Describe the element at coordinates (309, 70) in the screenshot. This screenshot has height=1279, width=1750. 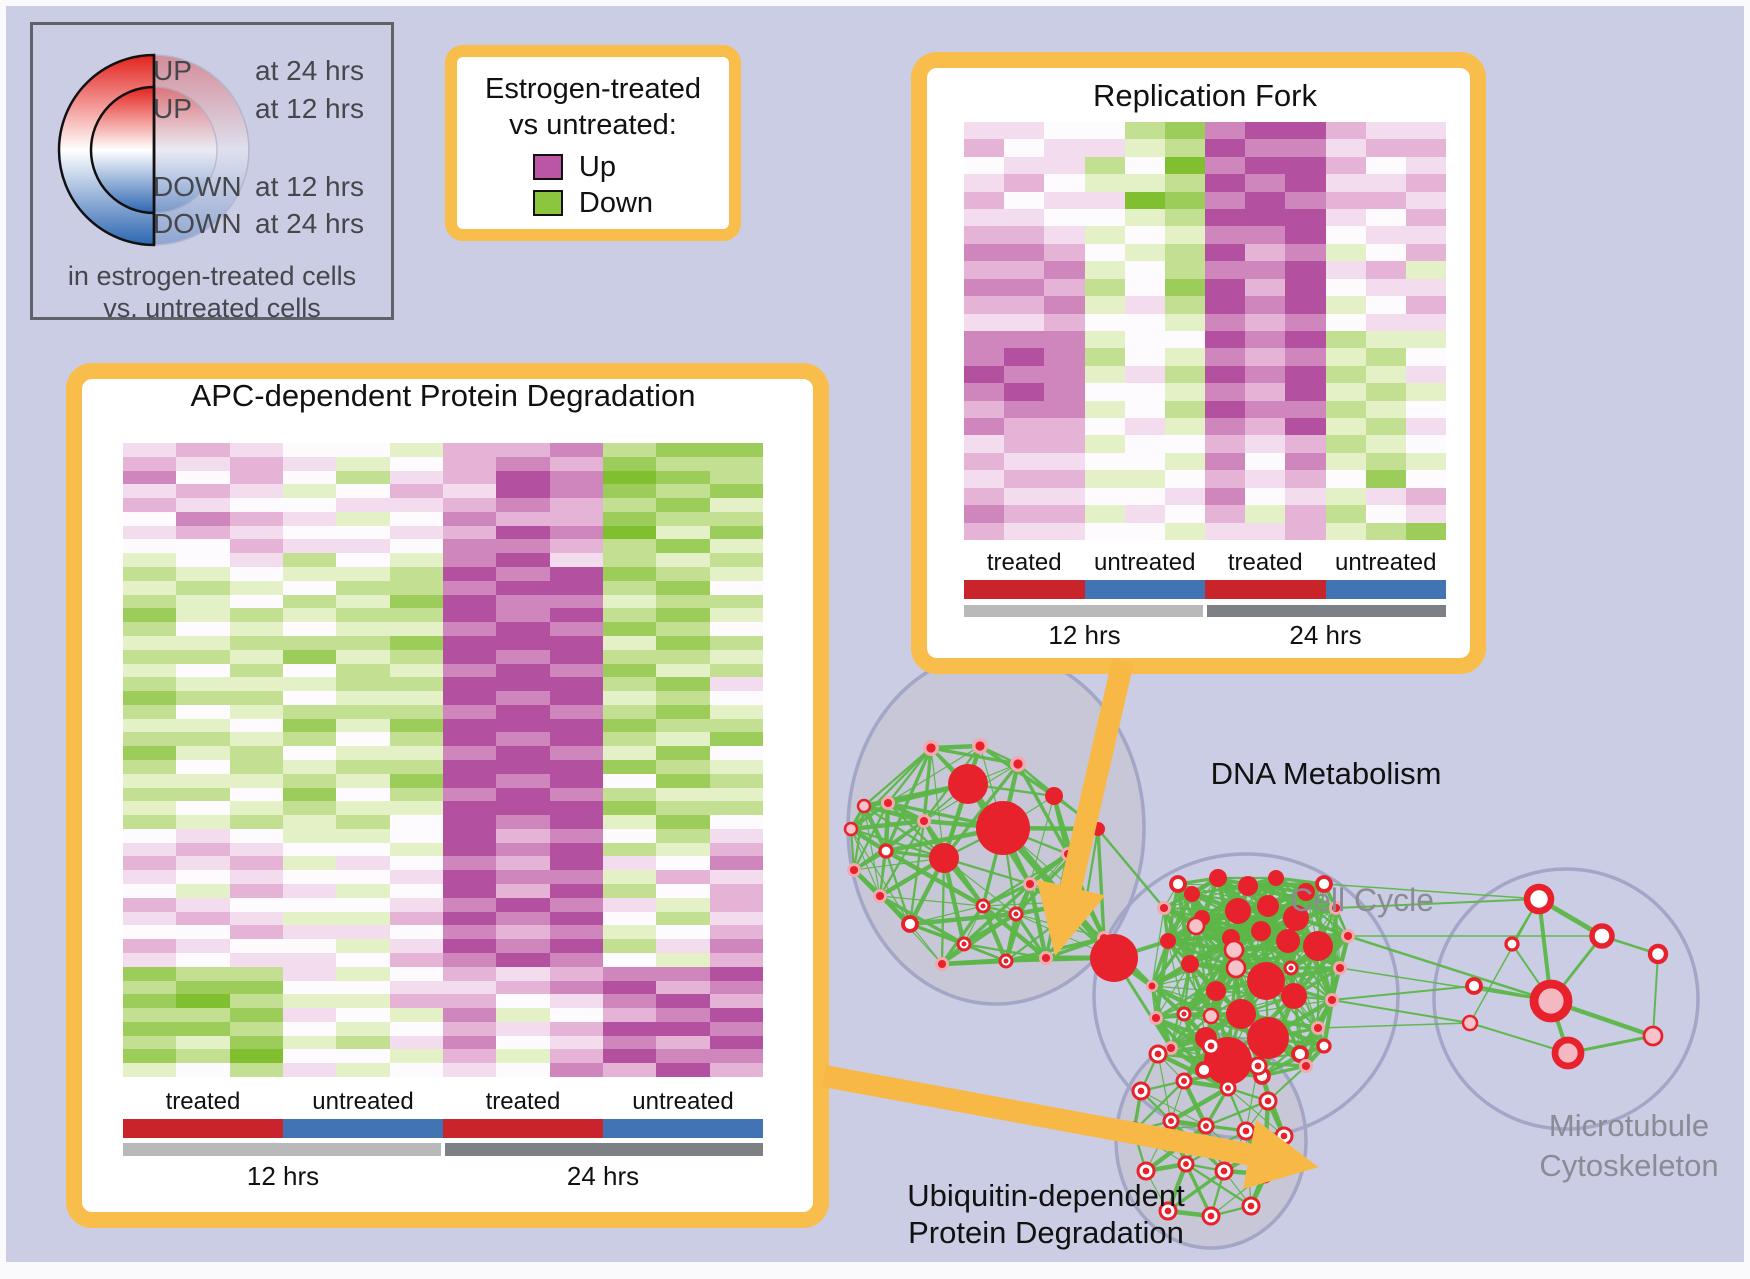
I see `wheel-up-24-time: at 24 hrs` at that location.